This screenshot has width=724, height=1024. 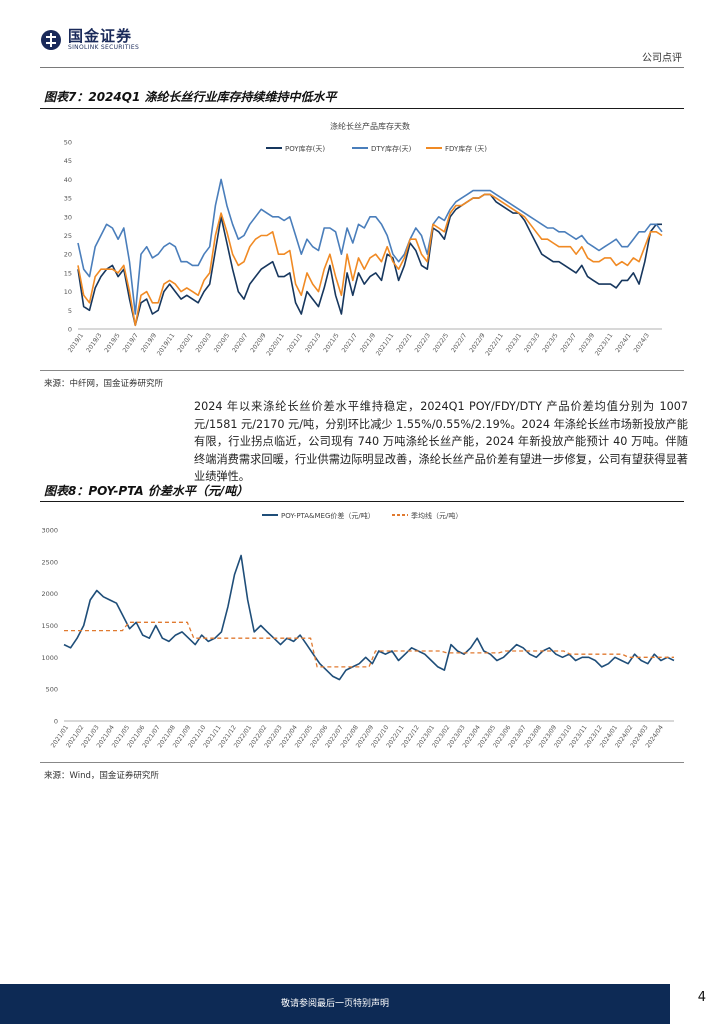 What do you see at coordinates (68, 236) in the screenshot?
I see `y-tick-label: 25` at bounding box center [68, 236].